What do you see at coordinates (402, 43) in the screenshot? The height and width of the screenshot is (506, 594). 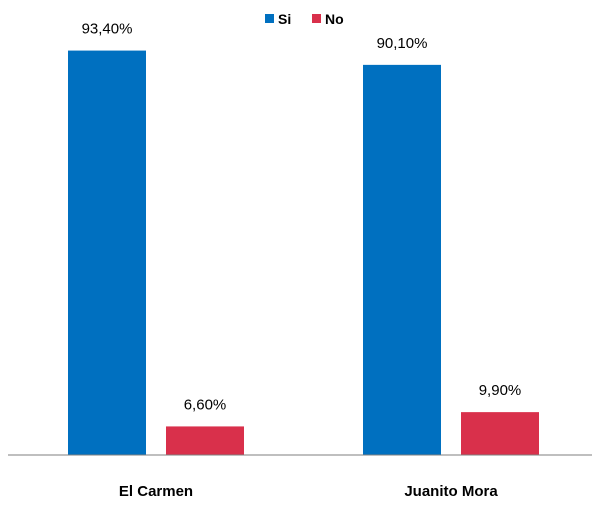 I see `value-label-si-1: 90,10%` at bounding box center [402, 43].